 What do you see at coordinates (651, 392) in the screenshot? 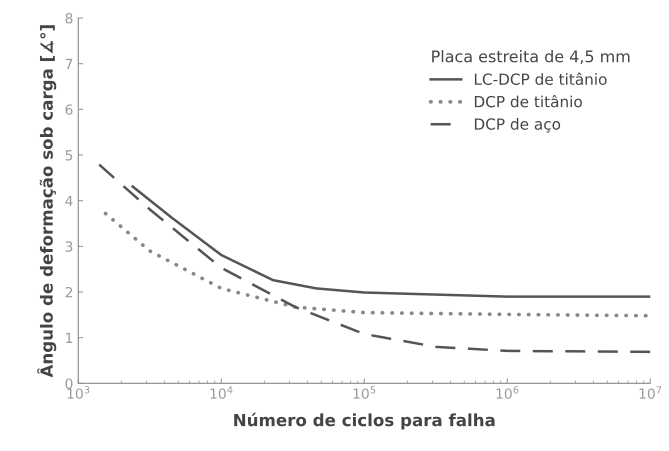
I see `x-tick-label: 10$^{7}$` at bounding box center [651, 392].